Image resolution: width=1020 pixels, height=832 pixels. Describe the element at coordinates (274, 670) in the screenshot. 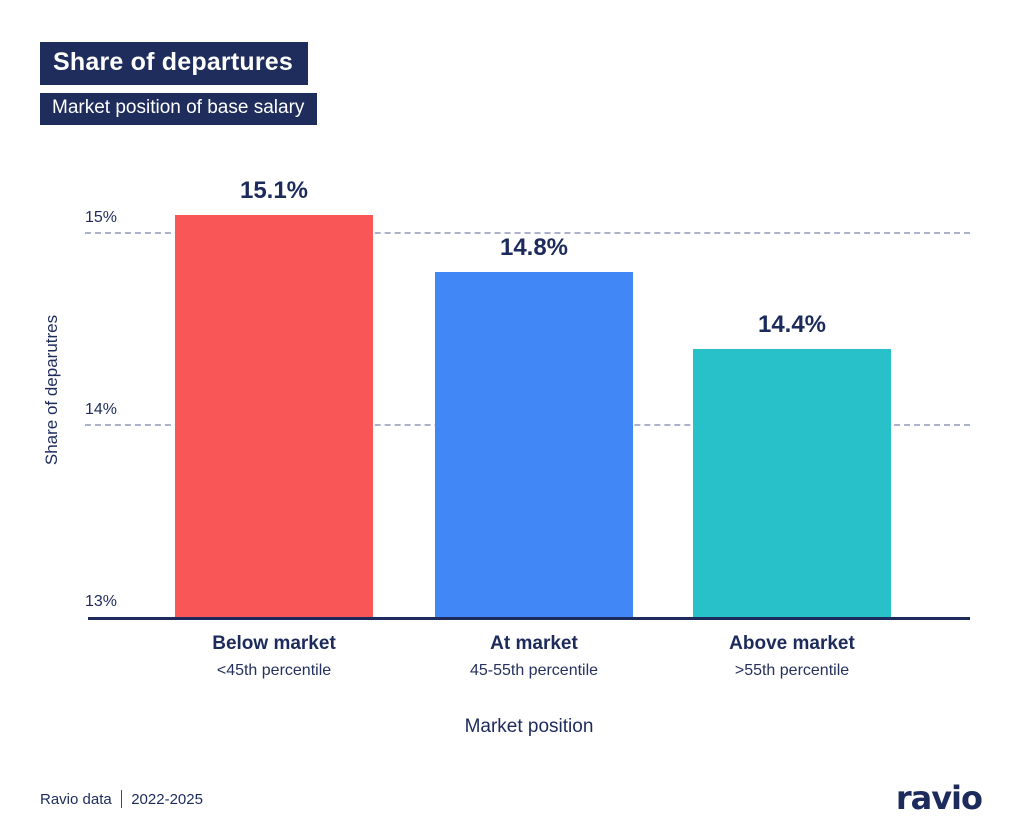

I see `category-sublabel: <45th percentile` at that location.